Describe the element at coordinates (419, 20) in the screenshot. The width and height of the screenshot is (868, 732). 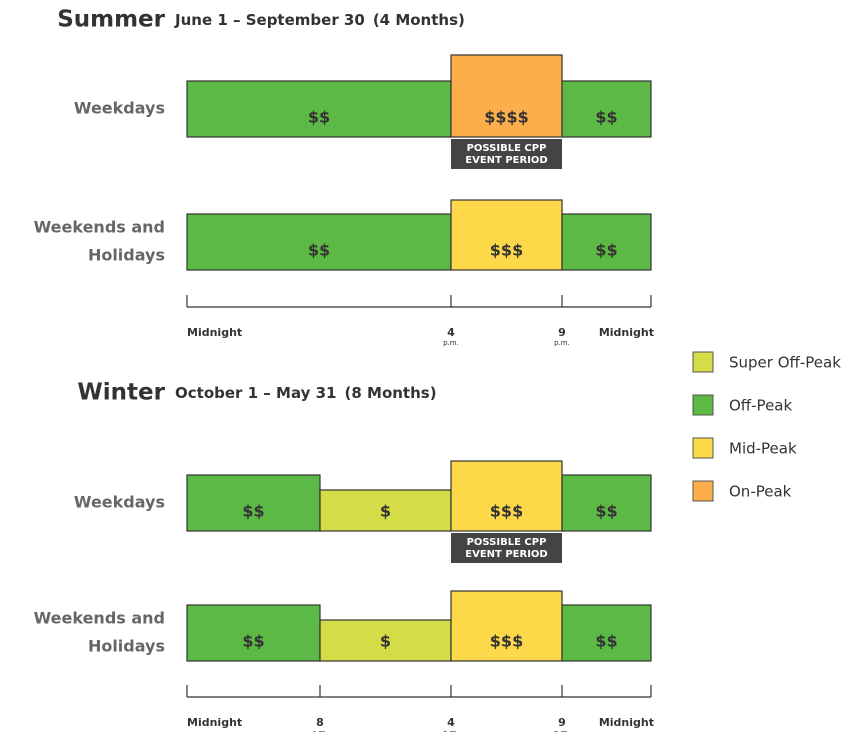
I see `duration: (4 Months)` at that location.